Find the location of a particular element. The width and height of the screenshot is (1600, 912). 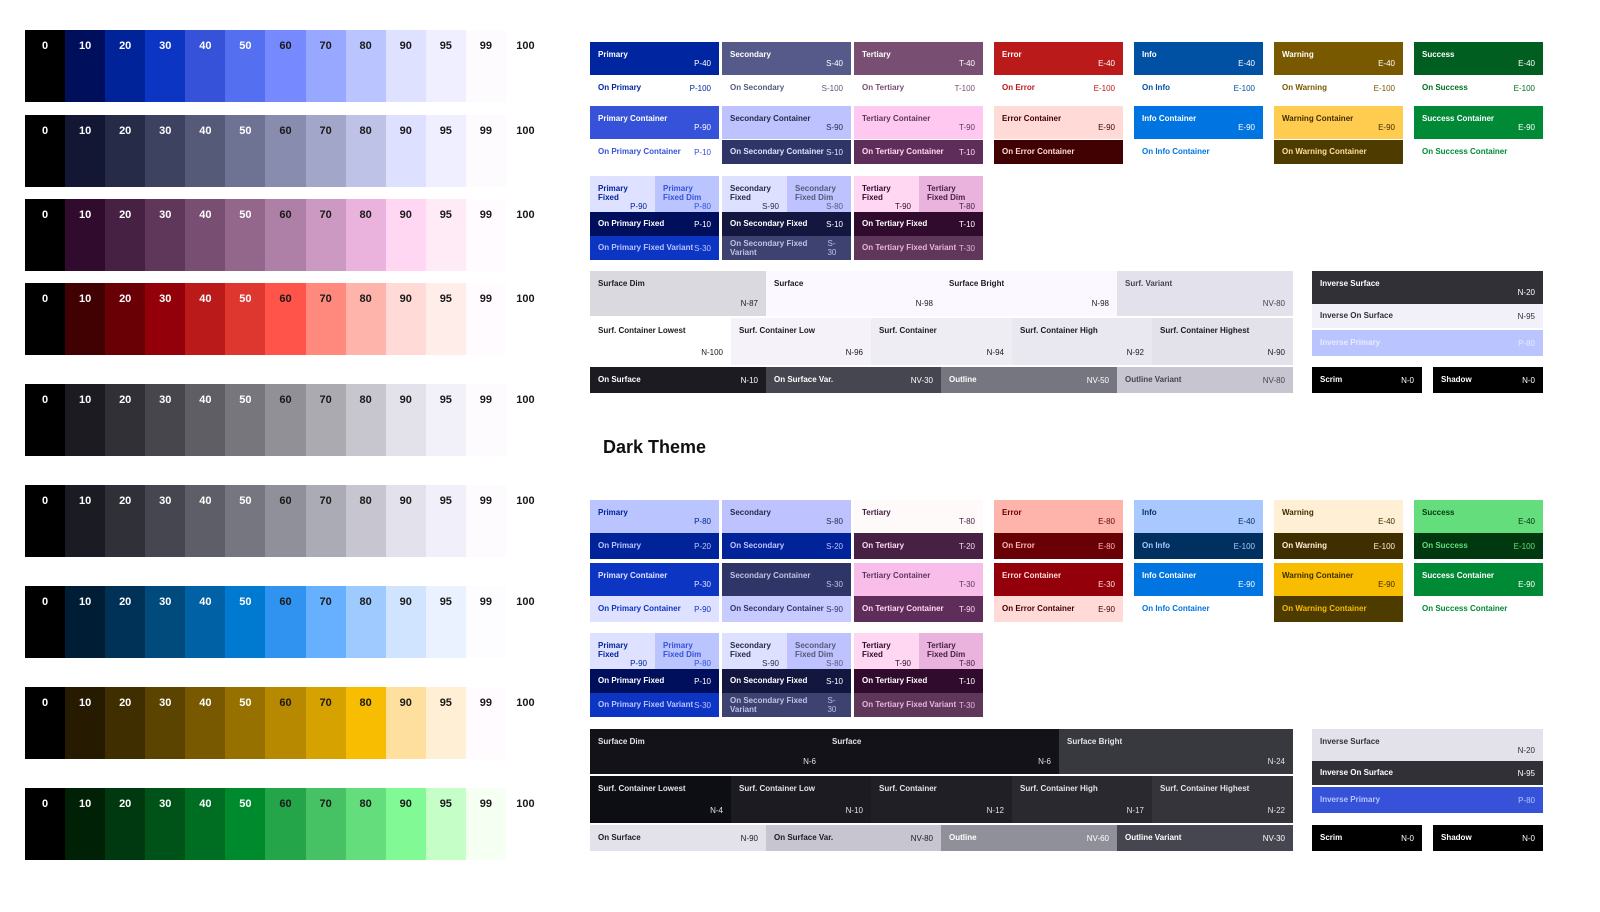

color-role-success-container: Success Container E-90 is located at coordinates (1478, 122).